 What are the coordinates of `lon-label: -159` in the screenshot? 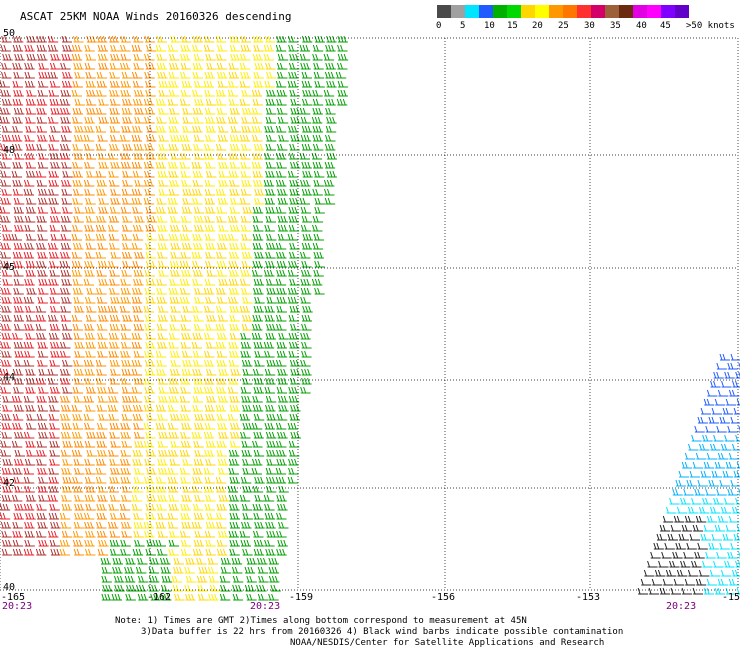 It's located at (301, 597).